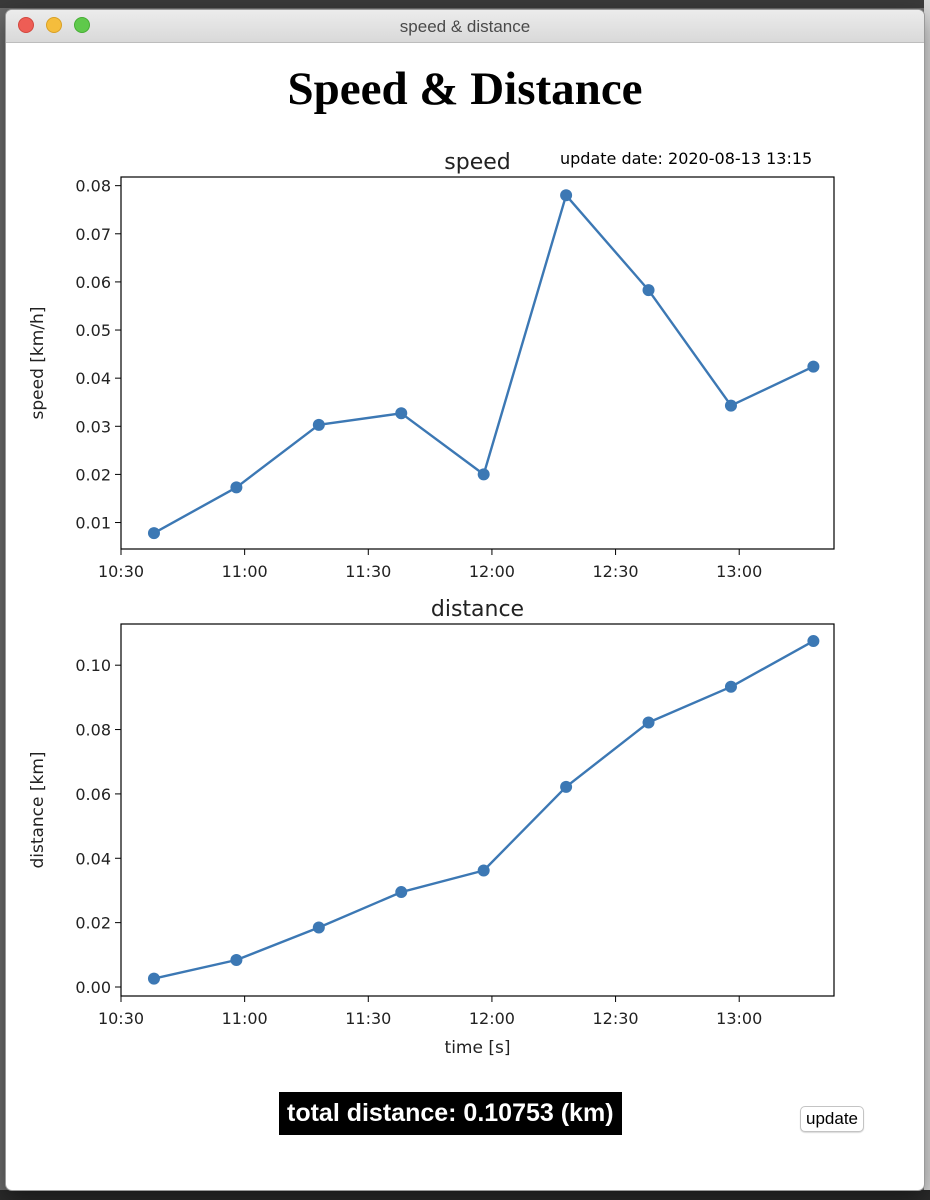 Image resolution: width=930 pixels, height=1200 pixels. Describe the element at coordinates (368, 571) in the screenshot. I see `speed-x-tick-label: 11:30` at that location.